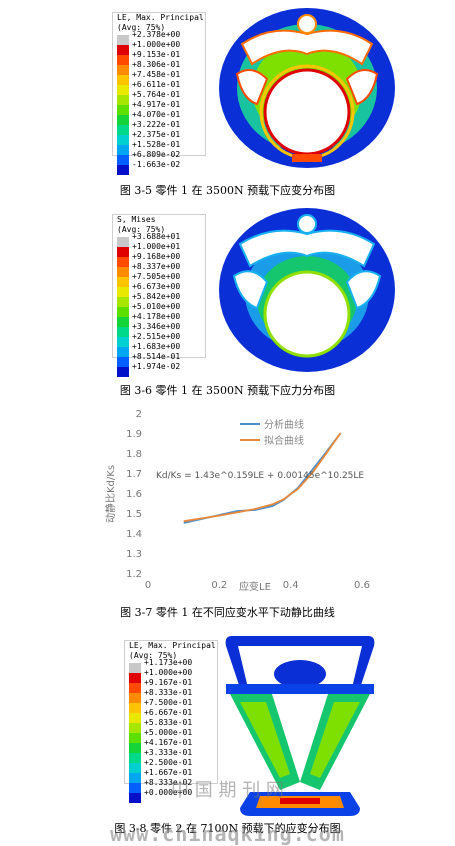  What do you see at coordinates (134, 434) in the screenshot?
I see `y-tick-label: 1.9` at bounding box center [134, 434].